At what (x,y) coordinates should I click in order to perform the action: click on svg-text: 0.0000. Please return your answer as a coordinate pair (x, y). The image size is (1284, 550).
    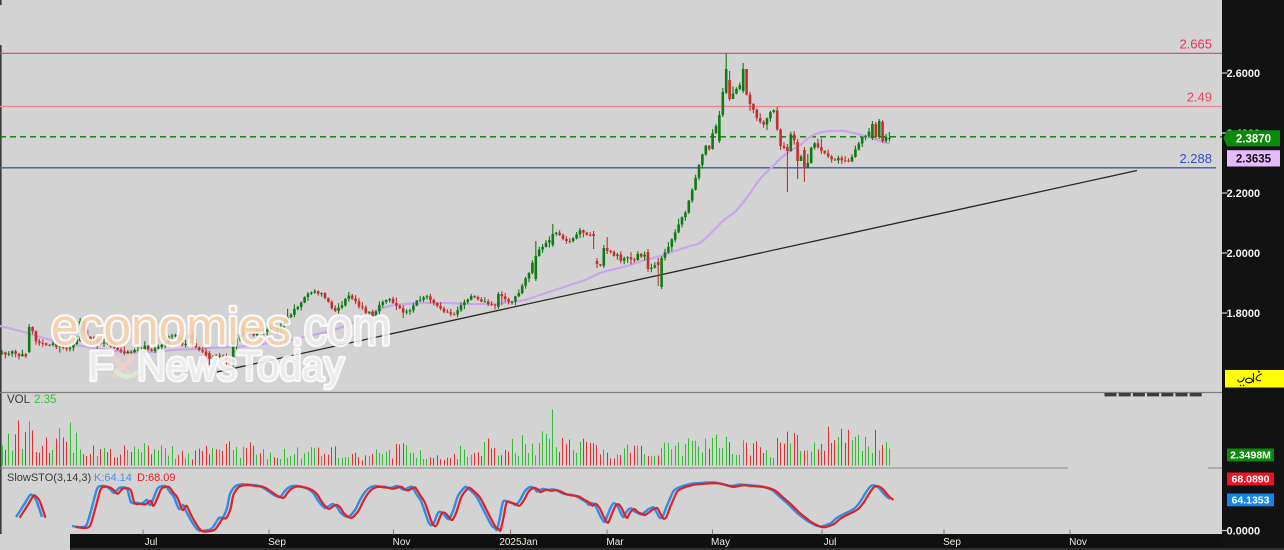
    Looking at the image, I should click on (1244, 531).